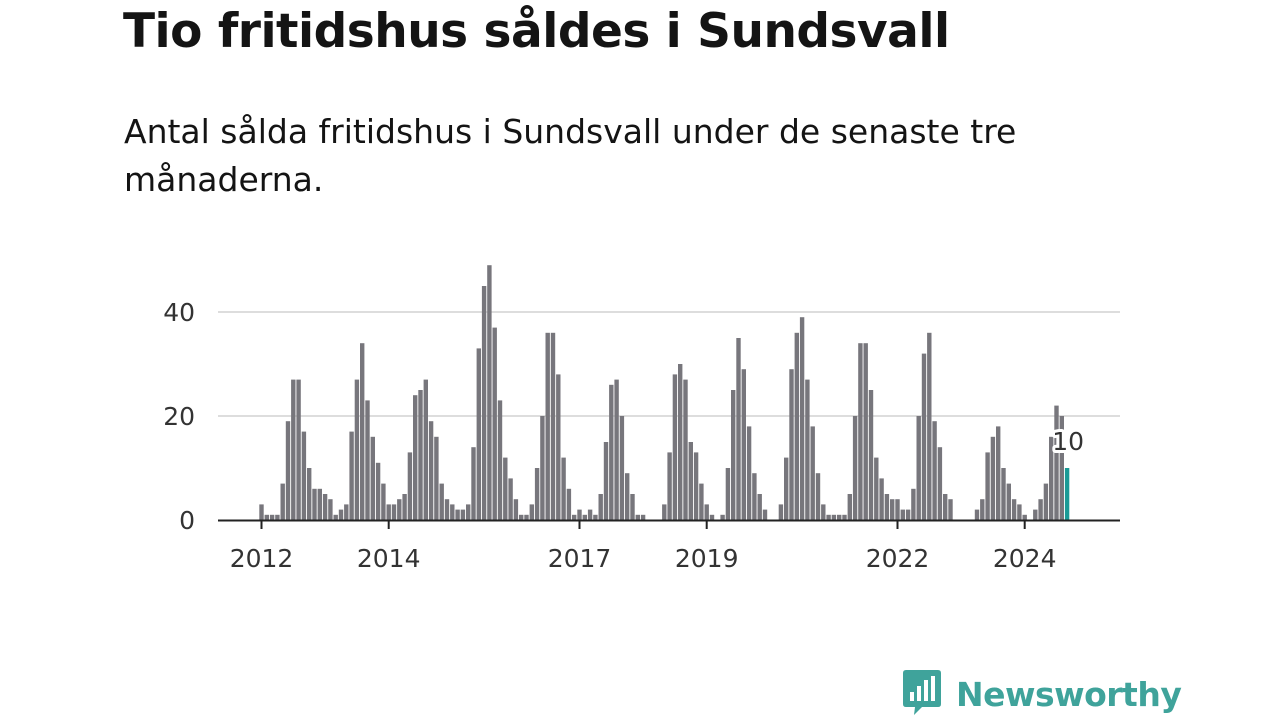 This screenshot has width=1280, height=721. I want to click on annotation-label: 10, so click(1068, 441).